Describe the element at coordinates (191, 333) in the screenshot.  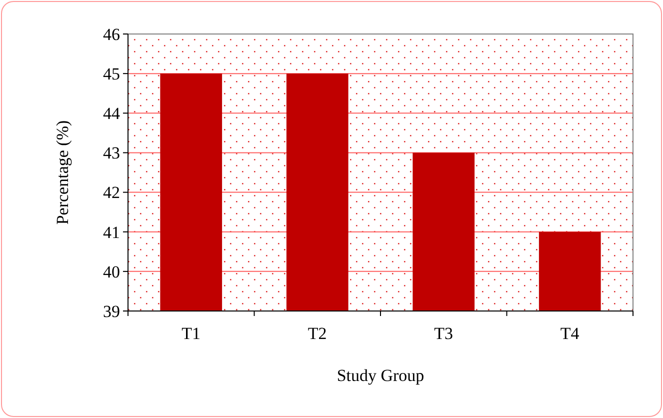
I see `x-tick-label: T1` at that location.